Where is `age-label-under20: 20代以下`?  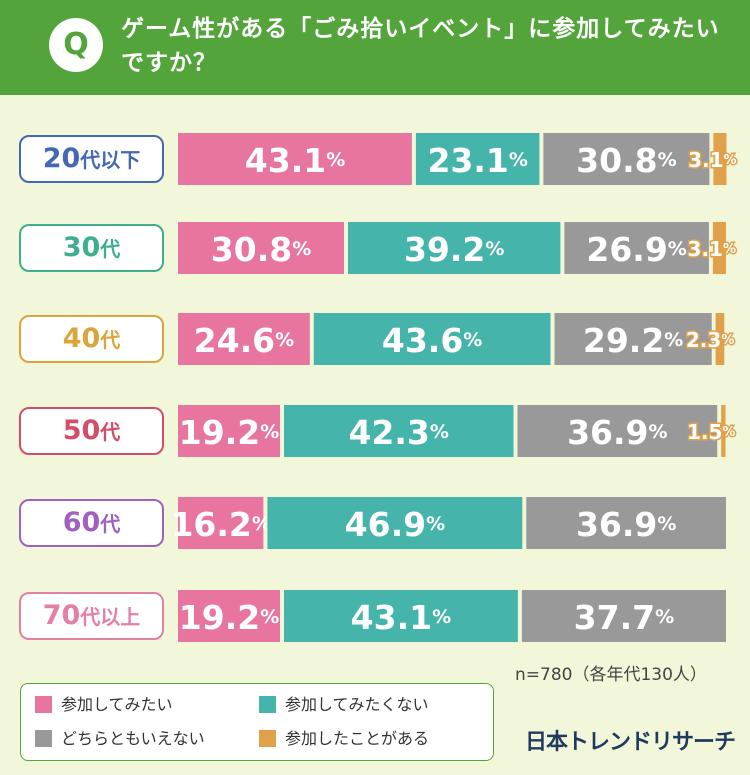 age-label-under20: 20代以下 is located at coordinates (91, 159).